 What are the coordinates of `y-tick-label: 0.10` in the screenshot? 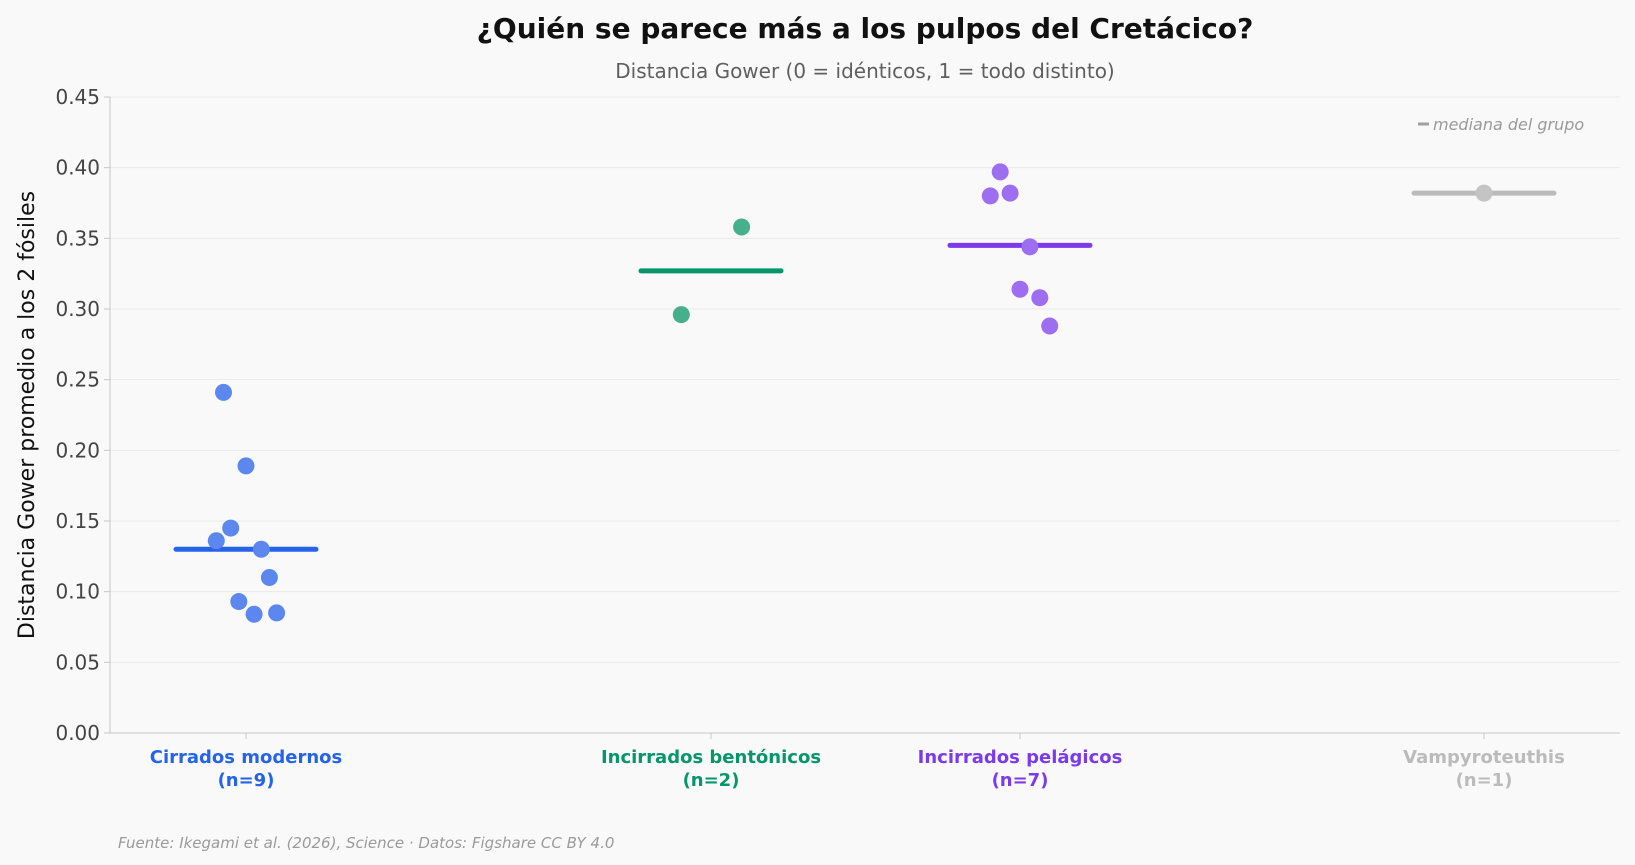 It's located at (77, 592).